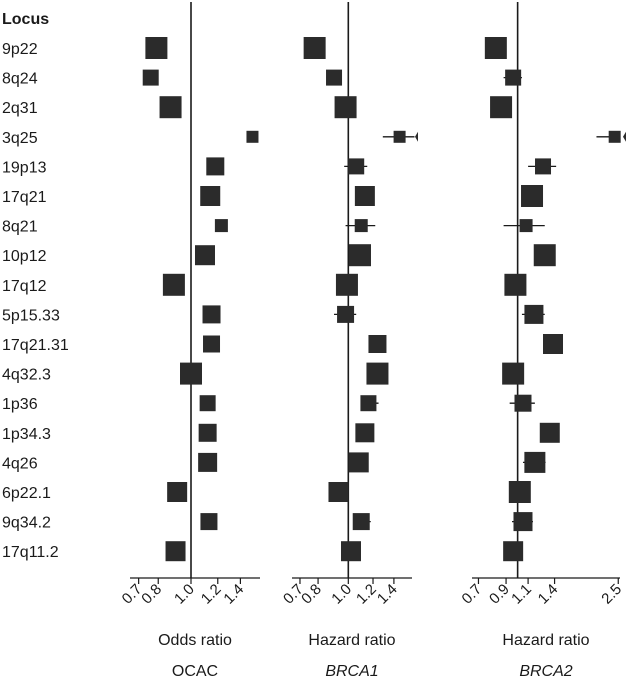 This screenshot has width=626, height=685. What do you see at coordinates (24, 167) in the screenshot?
I see `locus-label: 19p13` at bounding box center [24, 167].